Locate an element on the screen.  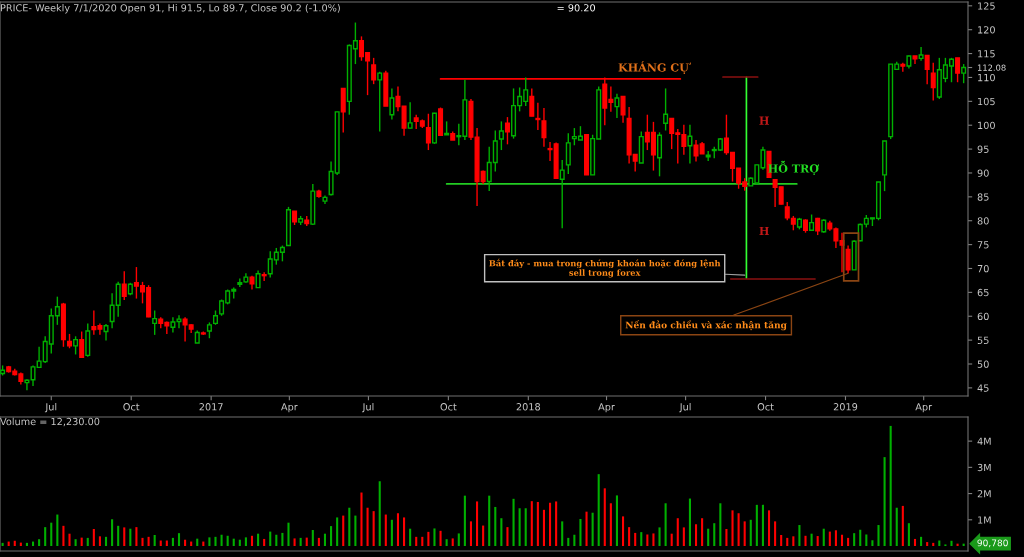
x-tick-label: 2018 is located at coordinates (528, 407).